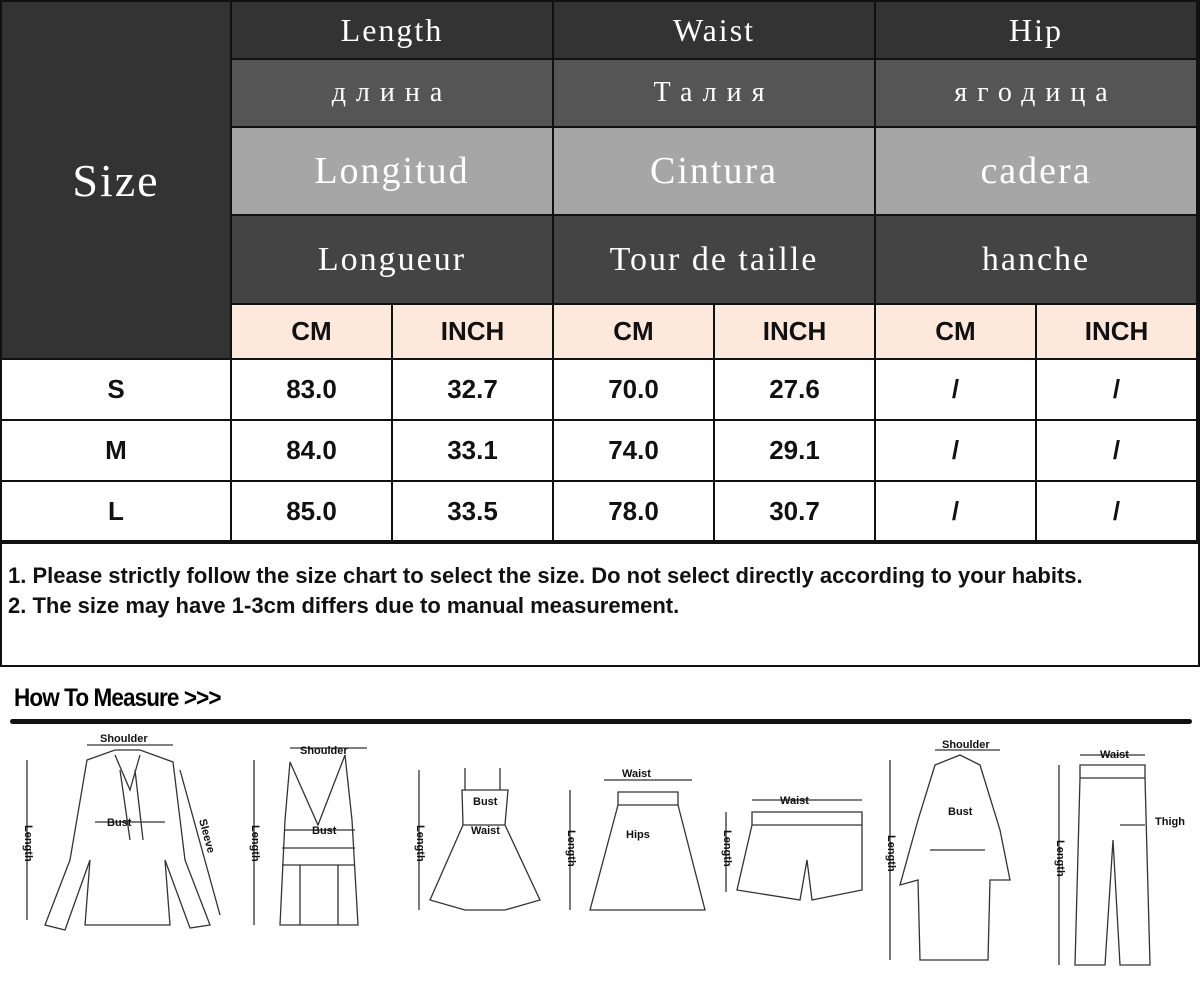 This screenshot has height=988, width=1200. I want to click on header-hip-es: cadera, so click(1037, 172).